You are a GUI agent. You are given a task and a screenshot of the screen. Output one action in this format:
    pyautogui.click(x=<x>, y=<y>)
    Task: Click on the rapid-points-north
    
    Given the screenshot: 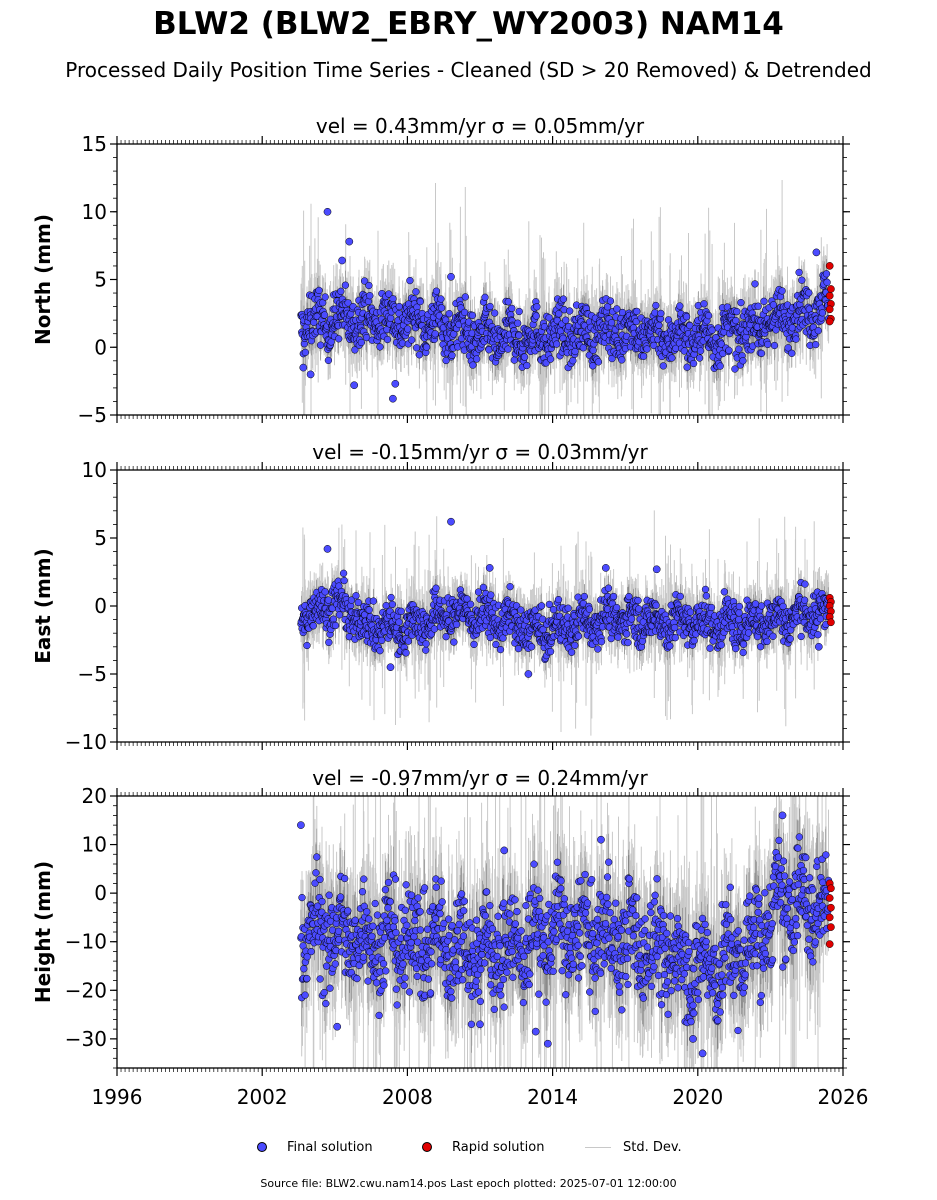 What is the action you would take?
    pyautogui.click(x=830, y=294)
    